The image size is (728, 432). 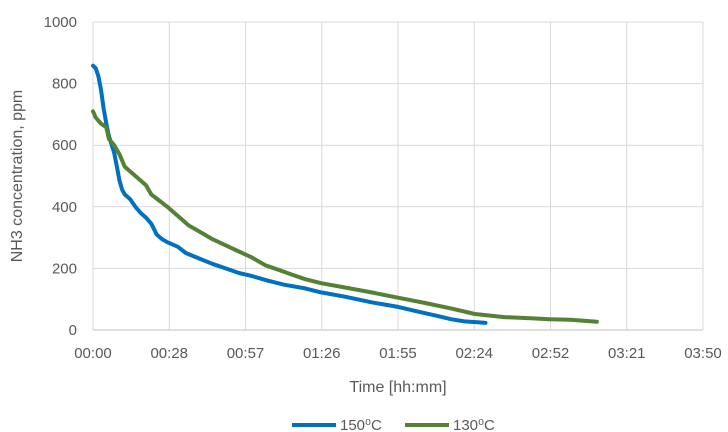 I want to click on y-axis-tick-labels: 0 200 400 600 800 1000, so click(x=60, y=176).